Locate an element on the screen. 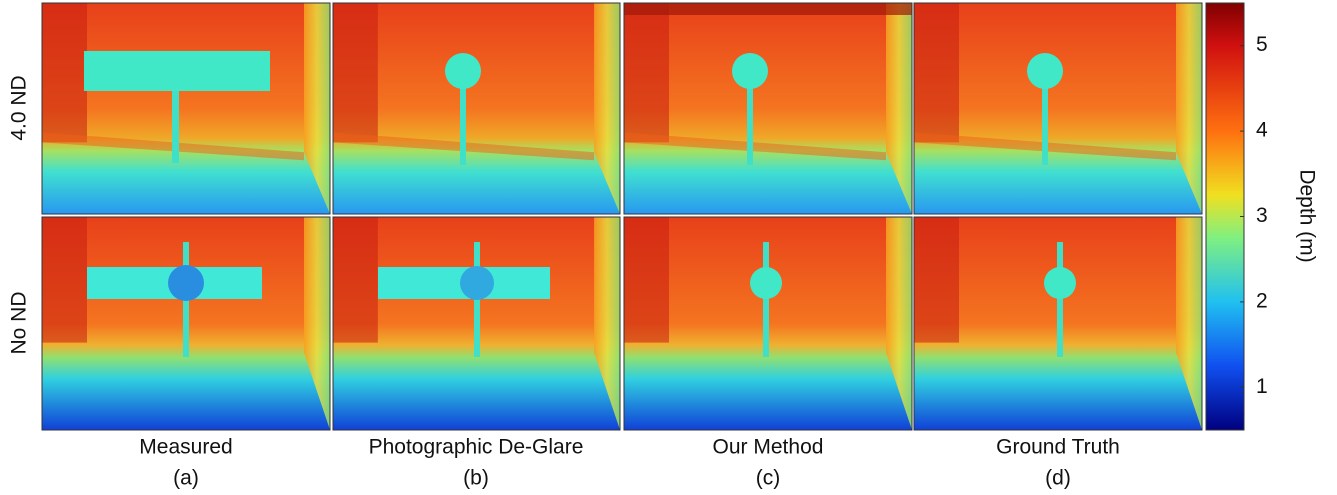  column-label: Ground Truth is located at coordinates (1058, 447).